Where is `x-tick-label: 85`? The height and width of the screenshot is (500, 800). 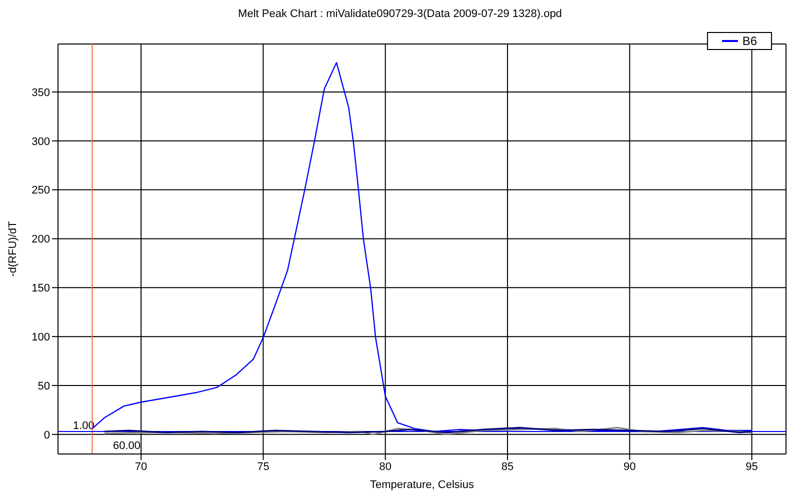
x-tick-label: 85 is located at coordinates (507, 466).